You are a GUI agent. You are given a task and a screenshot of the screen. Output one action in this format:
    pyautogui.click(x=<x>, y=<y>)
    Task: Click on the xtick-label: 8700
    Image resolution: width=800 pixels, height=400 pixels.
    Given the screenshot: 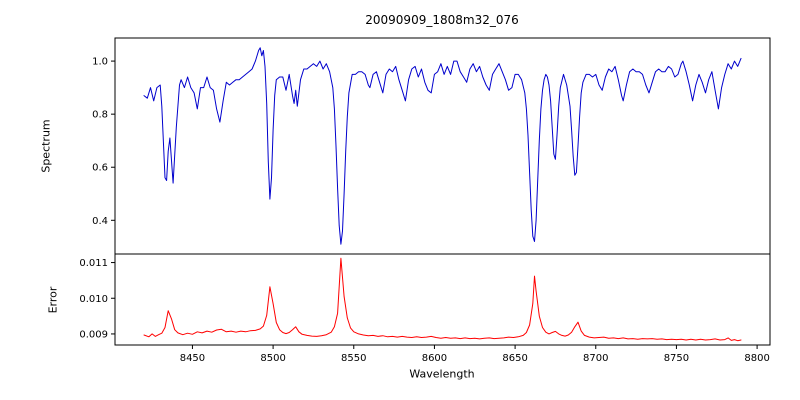 What is the action you would take?
    pyautogui.click(x=595, y=358)
    